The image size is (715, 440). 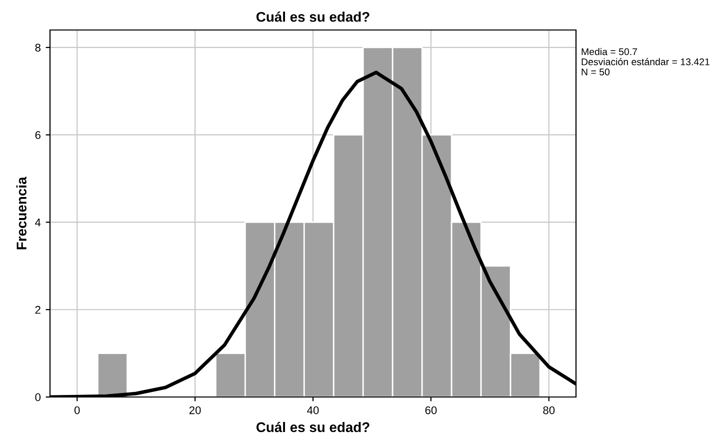 I want to click on x-tick-label: 40, so click(x=313, y=410).